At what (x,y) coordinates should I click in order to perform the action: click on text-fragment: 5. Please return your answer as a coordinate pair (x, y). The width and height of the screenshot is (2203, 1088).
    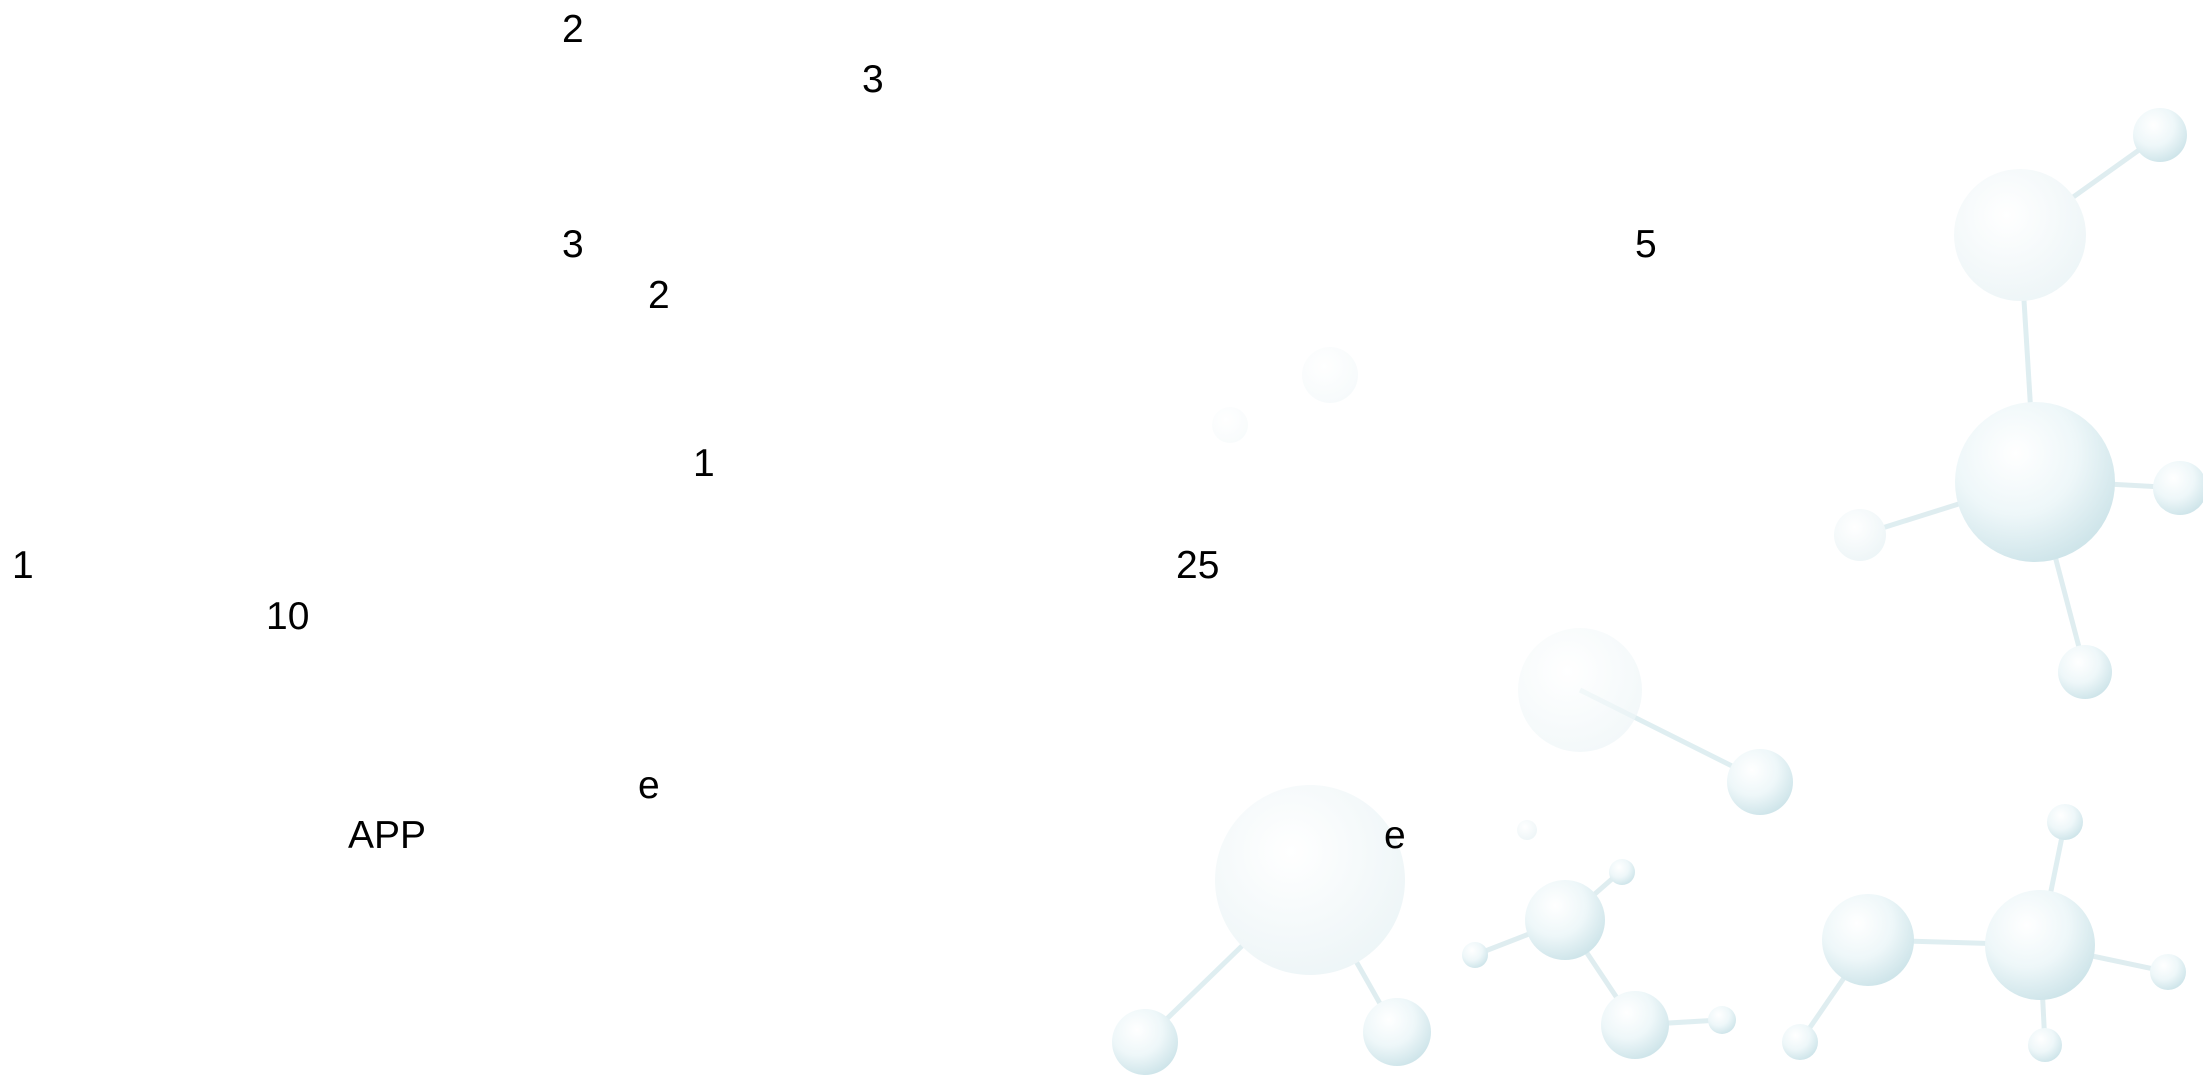
    Looking at the image, I should click on (1646, 244).